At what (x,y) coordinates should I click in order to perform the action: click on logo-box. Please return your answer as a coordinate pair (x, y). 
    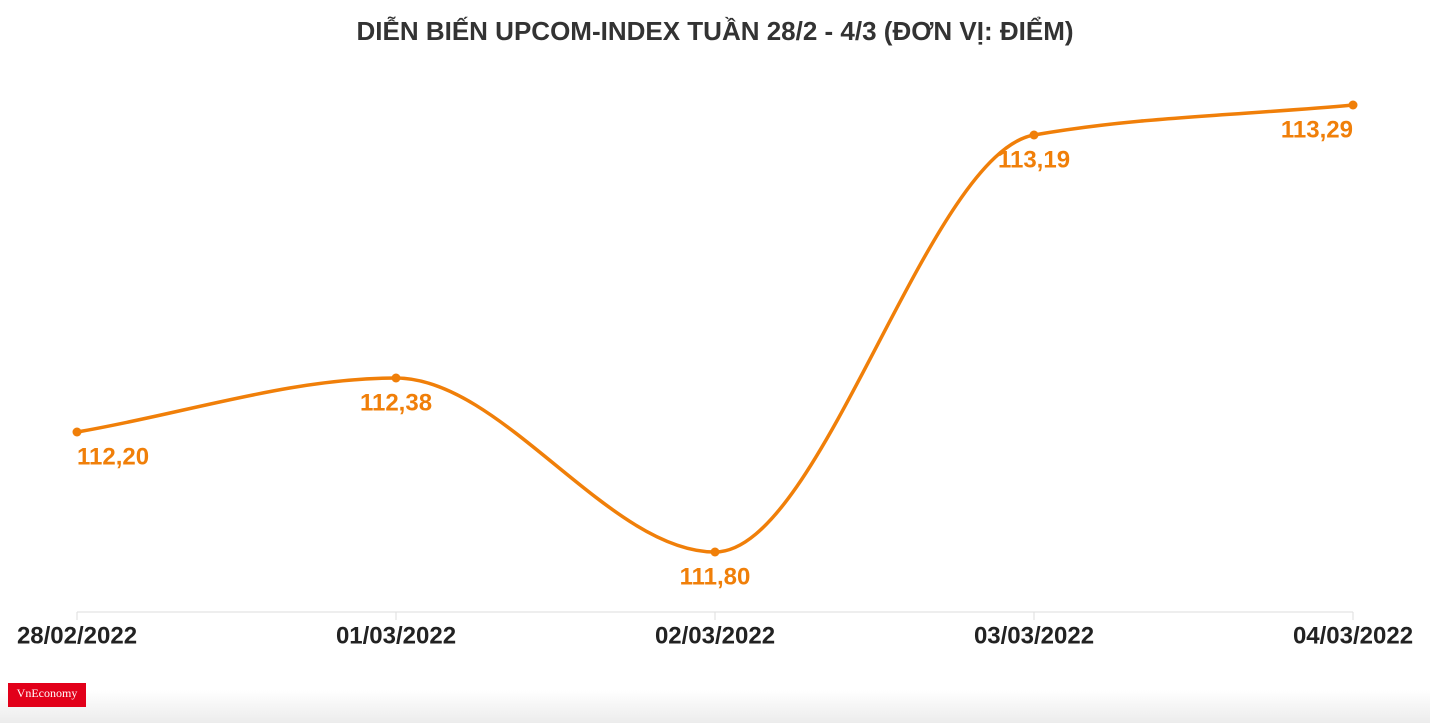
    Looking at the image, I should click on (47, 695).